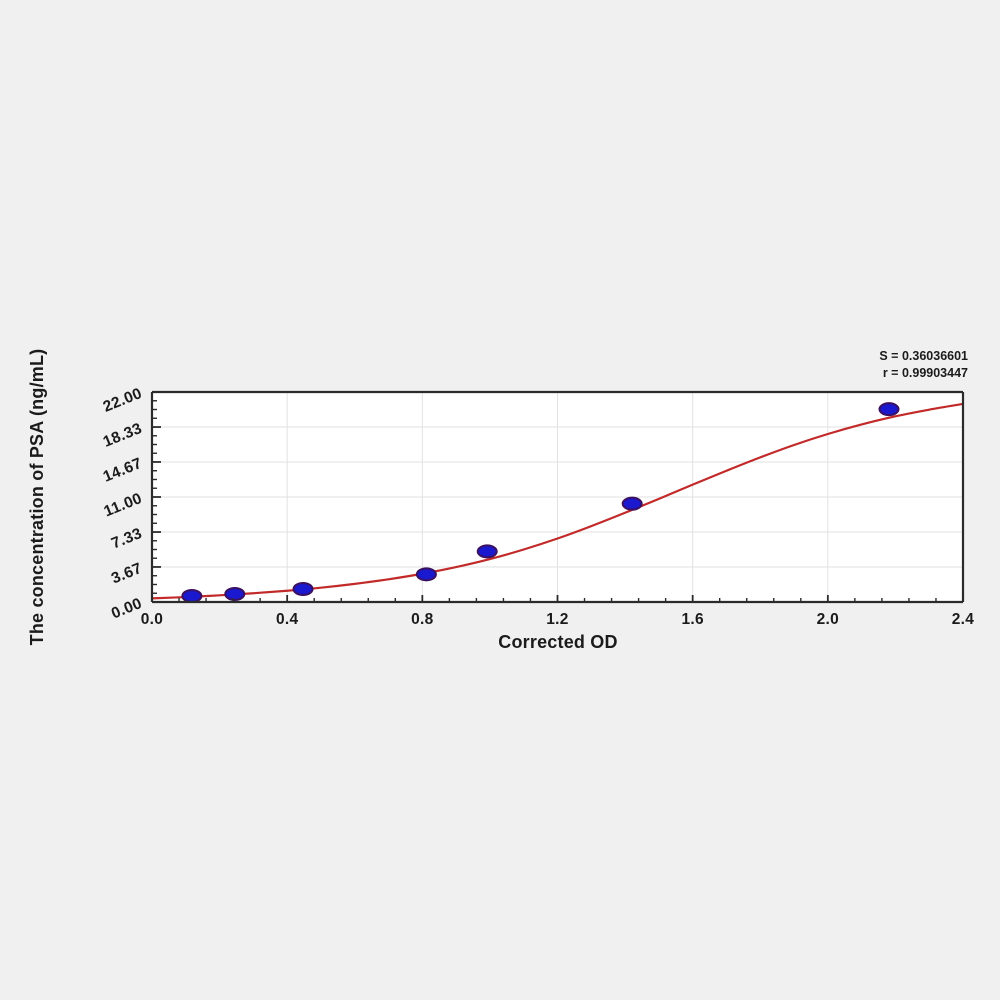 This screenshot has width=1000, height=1000. I want to click on x-tick-label: 0.8, so click(422, 619).